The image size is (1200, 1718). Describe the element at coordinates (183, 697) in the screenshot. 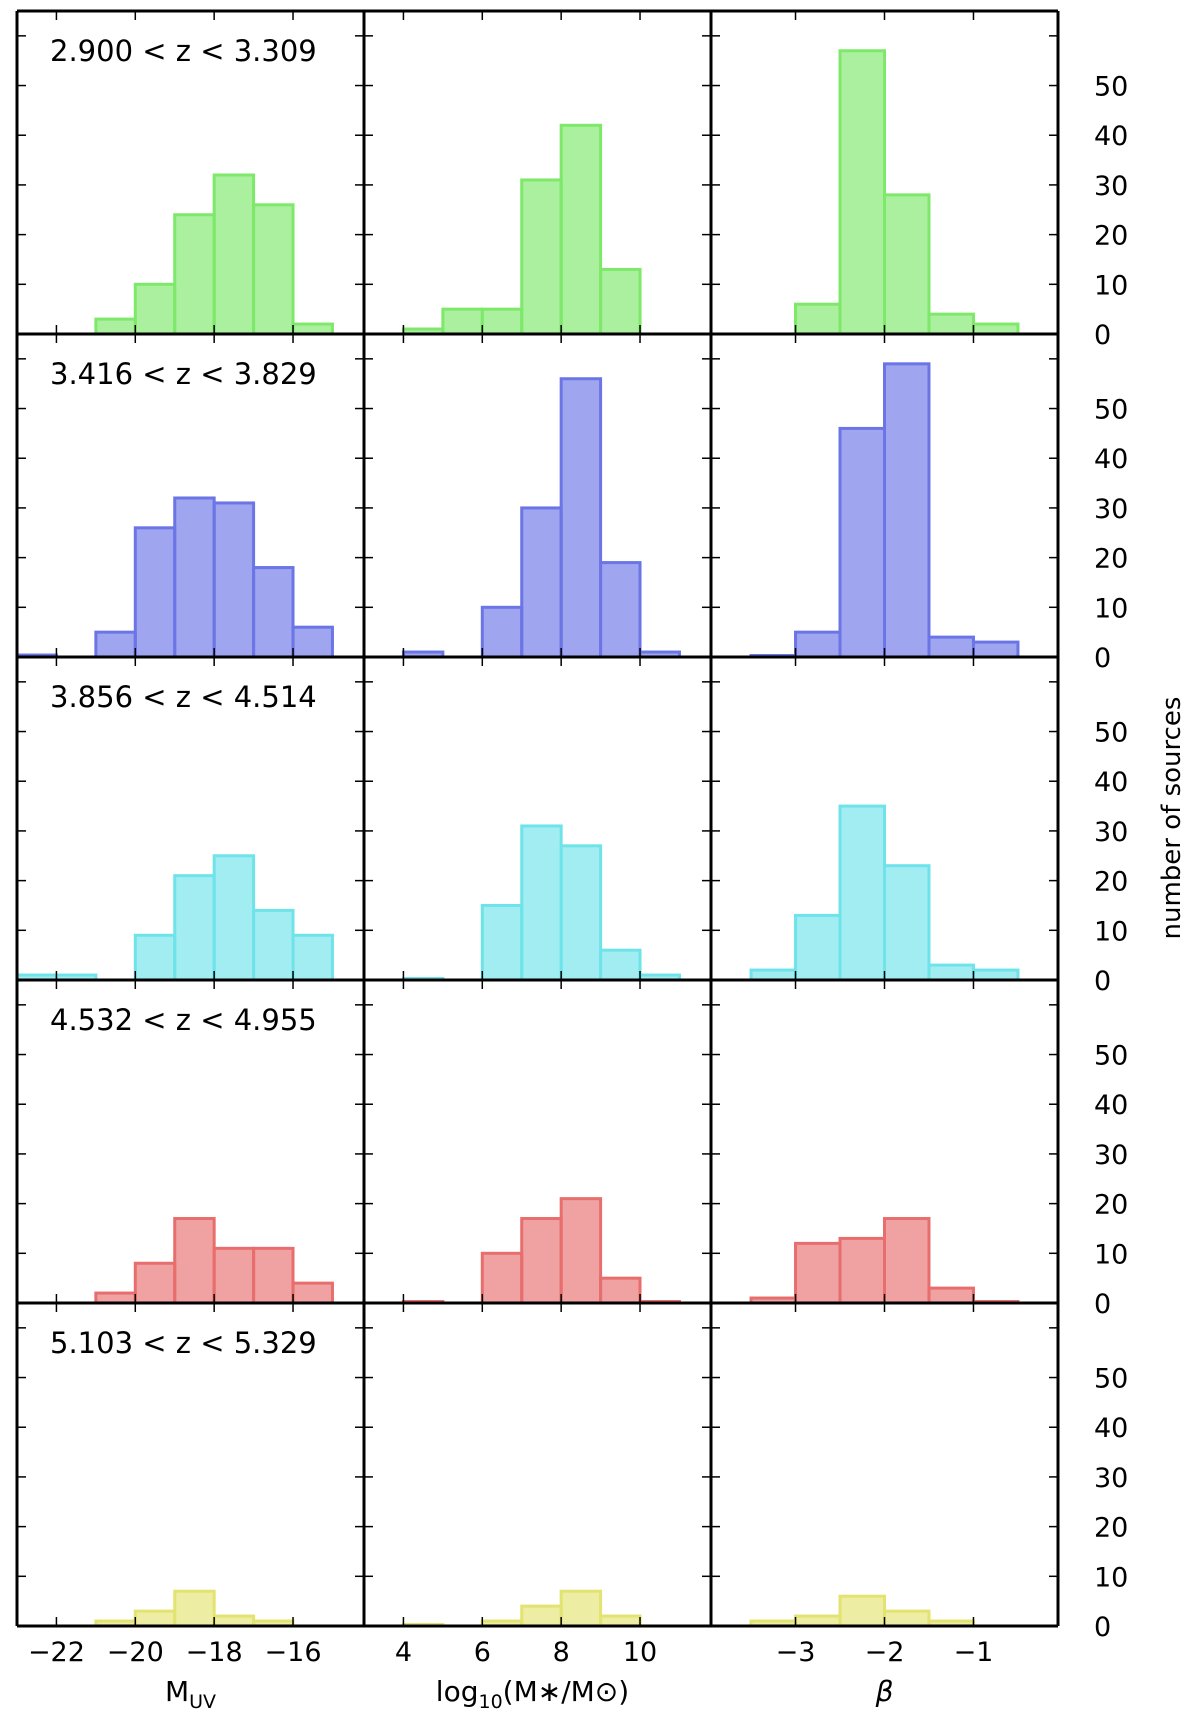

I see `redshift-label: 3.856 < z < 4.514` at that location.